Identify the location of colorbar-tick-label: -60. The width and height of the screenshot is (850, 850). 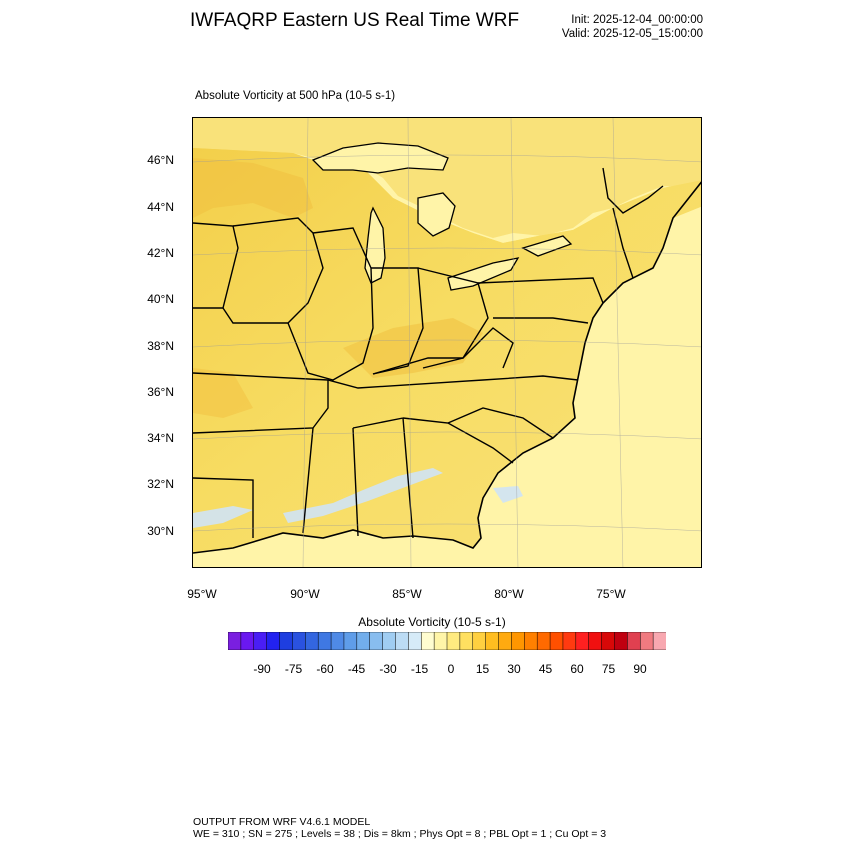
(325, 669).